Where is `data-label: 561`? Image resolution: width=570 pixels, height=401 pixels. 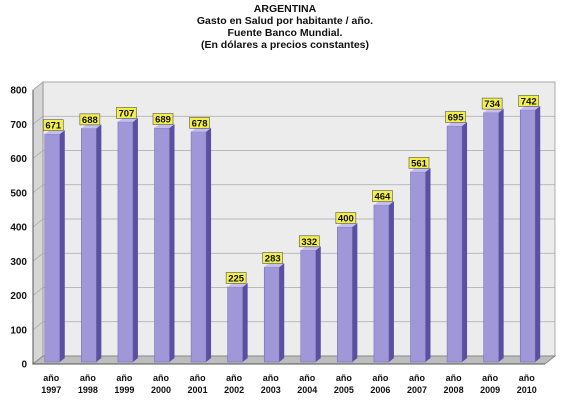
data-label: 561 is located at coordinates (419, 163).